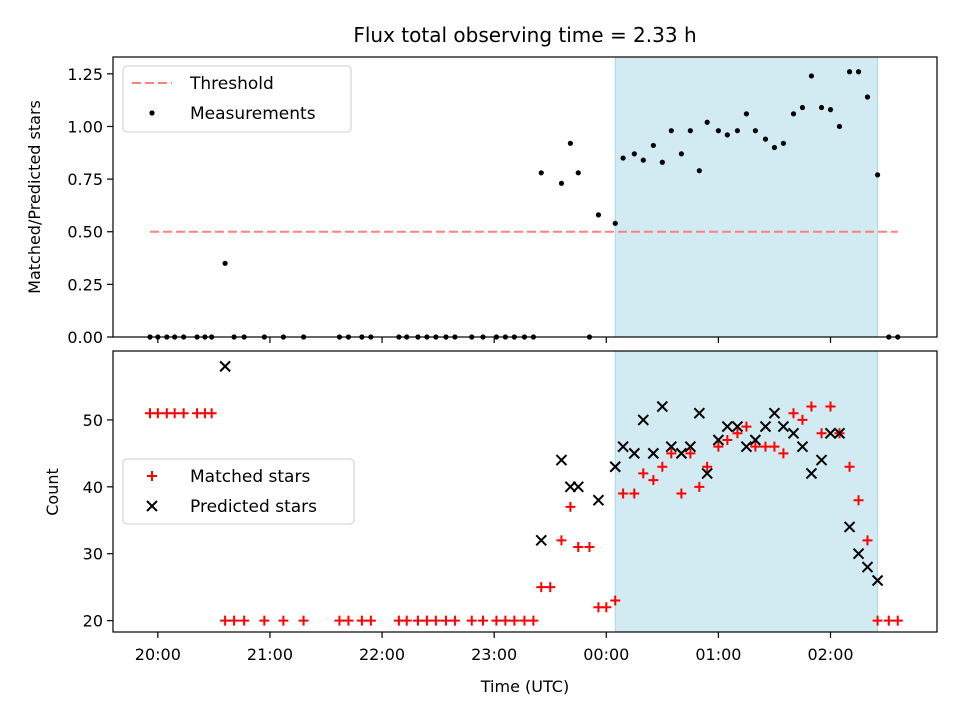 The width and height of the screenshot is (960, 720). I want to click on observing-window-span, so click(746, 491).